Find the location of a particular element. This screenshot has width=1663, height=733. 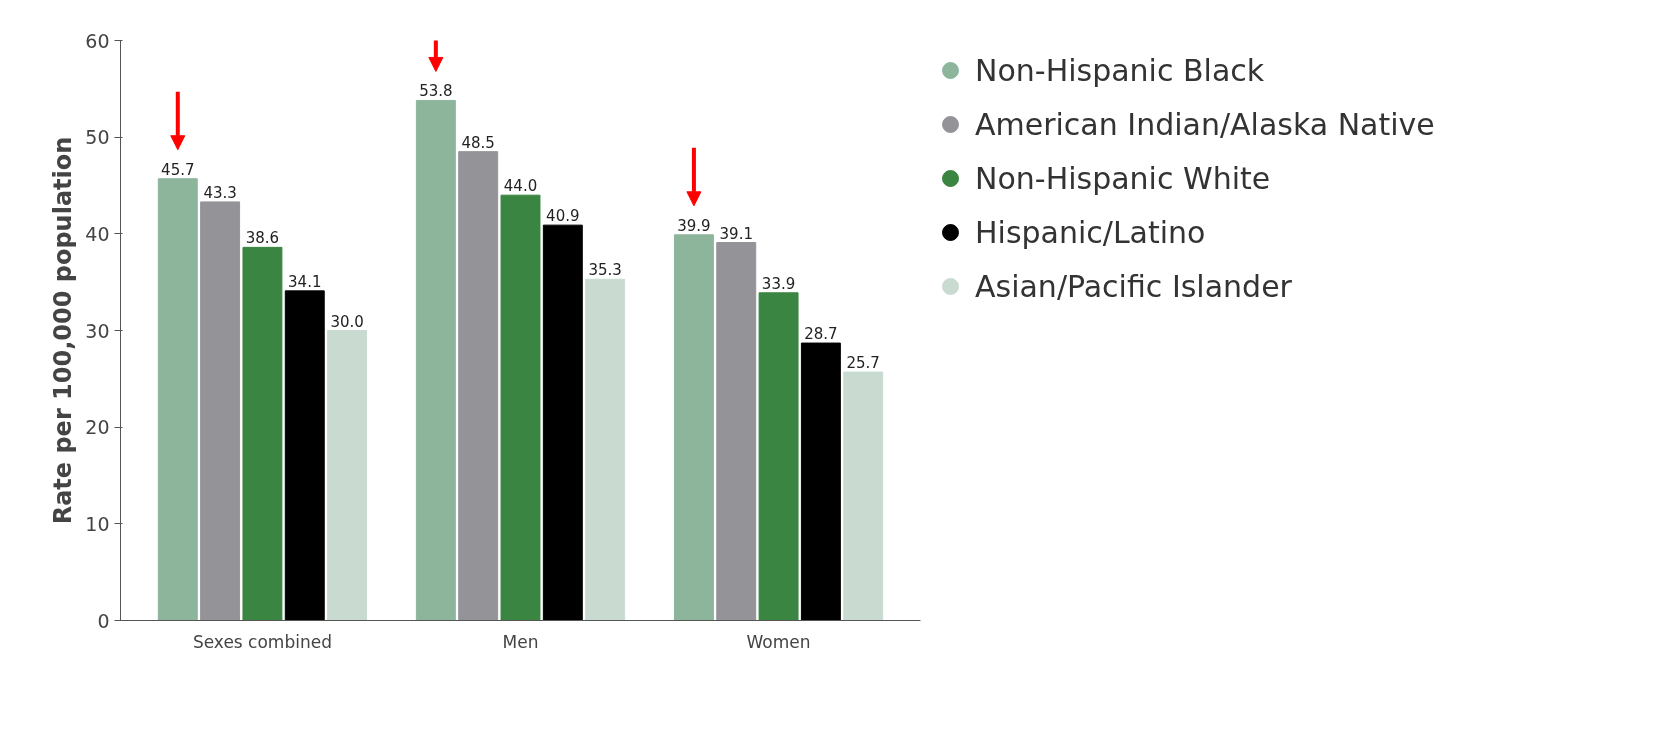

y-tick-label: 60 is located at coordinates (97, 40).